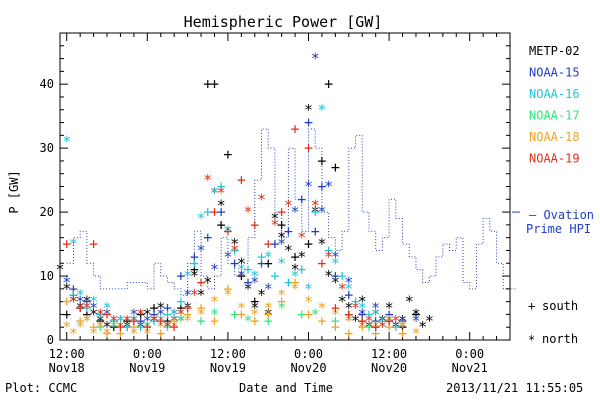 Image resolution: width=600 pixels, height=400 pixels. Describe the element at coordinates (554, 159) in the screenshot. I see `legend-entry: NOAA-19` at that location.